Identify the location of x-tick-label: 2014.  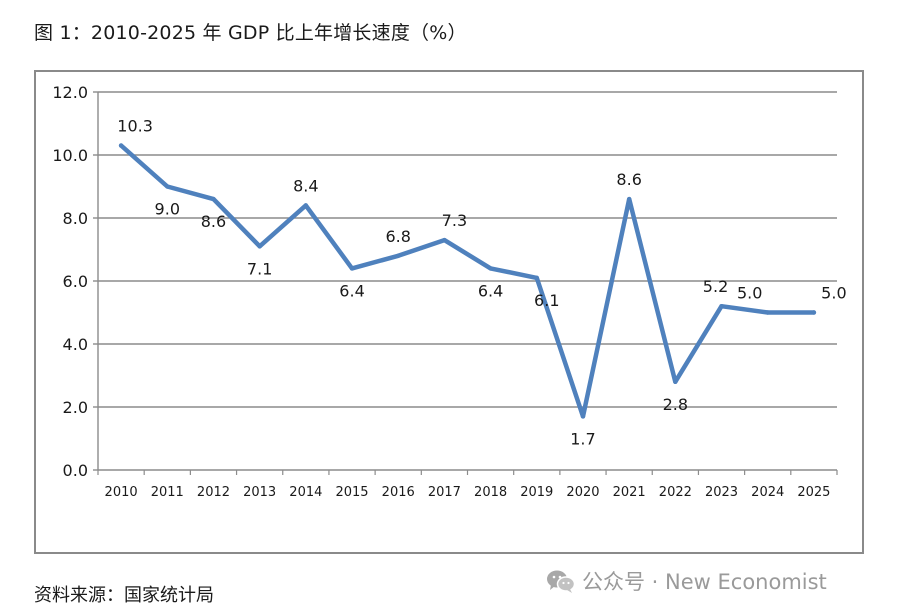
(305, 492).